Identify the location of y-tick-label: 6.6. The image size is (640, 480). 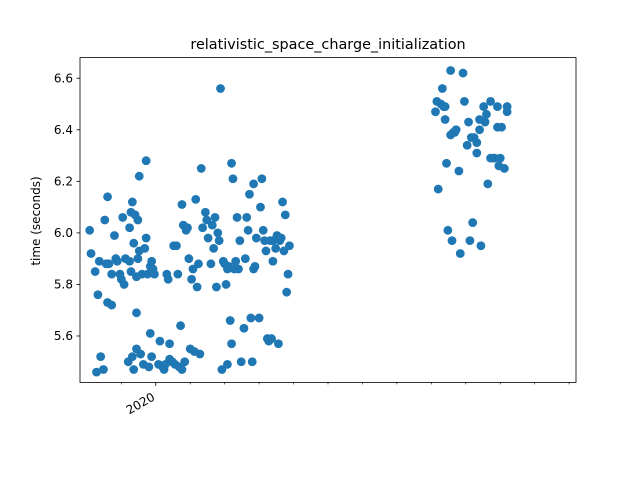
(63, 78).